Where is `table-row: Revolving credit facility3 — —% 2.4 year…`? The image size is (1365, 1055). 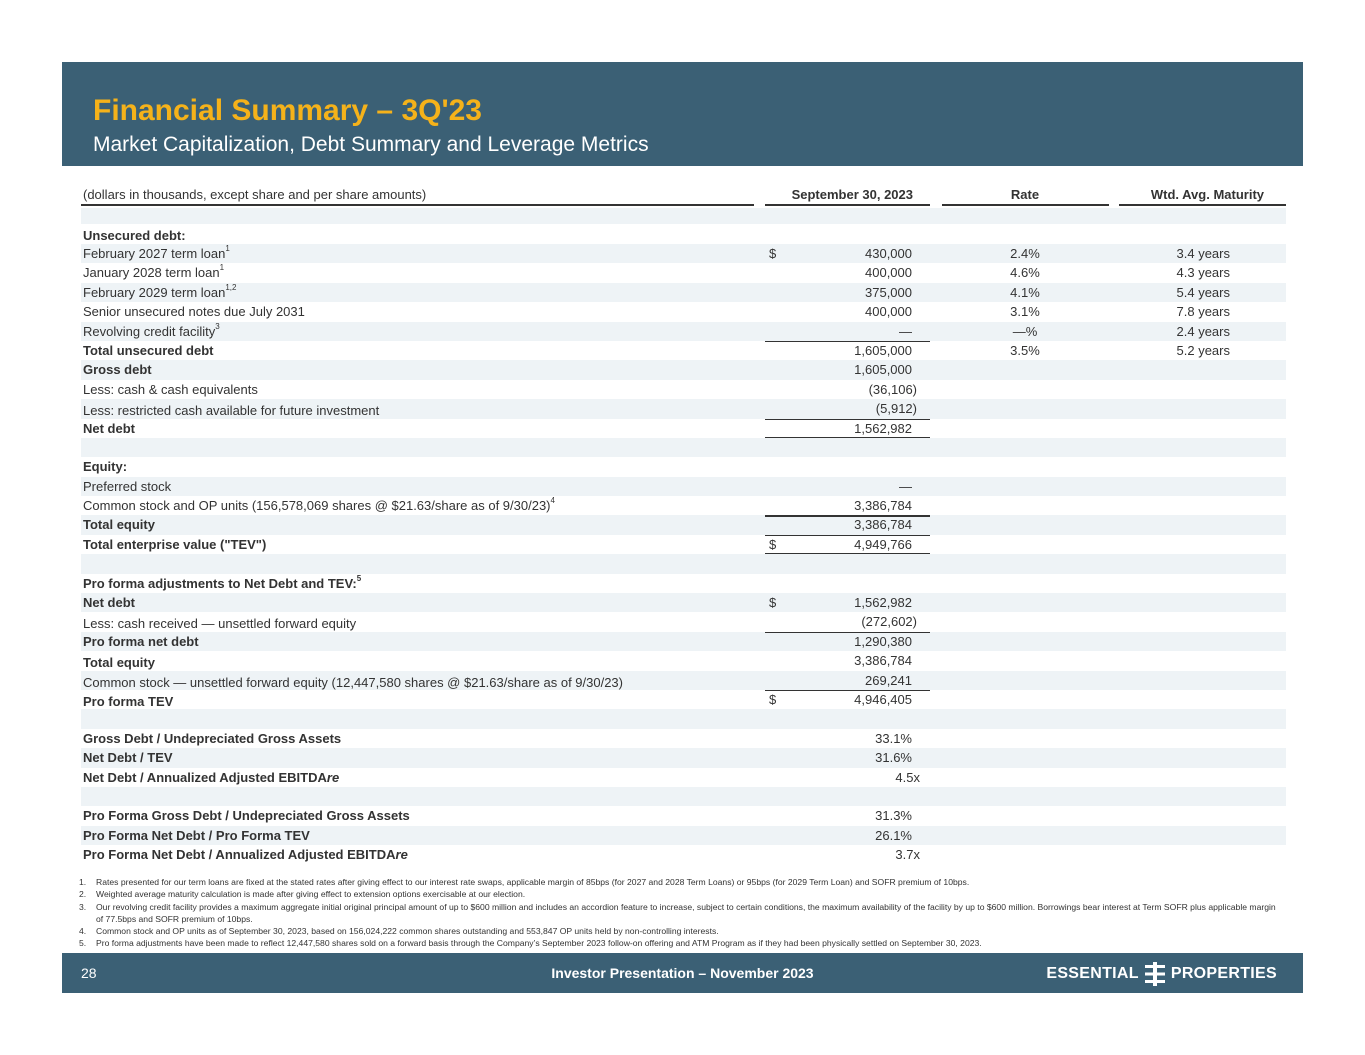 table-row: Revolving credit facility3 — —% 2.4 year… is located at coordinates (683, 331).